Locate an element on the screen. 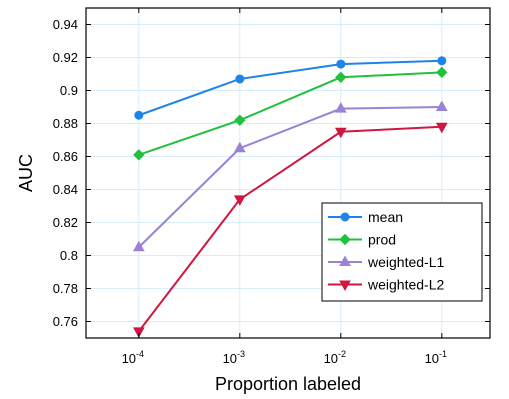 Image resolution: width=509 pixels, height=399 pixels. x-tick-exponent: -4 is located at coordinates (140, 354).